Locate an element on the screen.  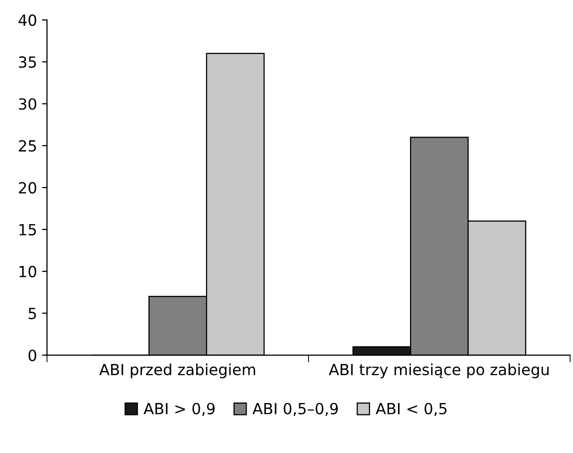
legend-label: ABI > 0,9 is located at coordinates (179, 409).